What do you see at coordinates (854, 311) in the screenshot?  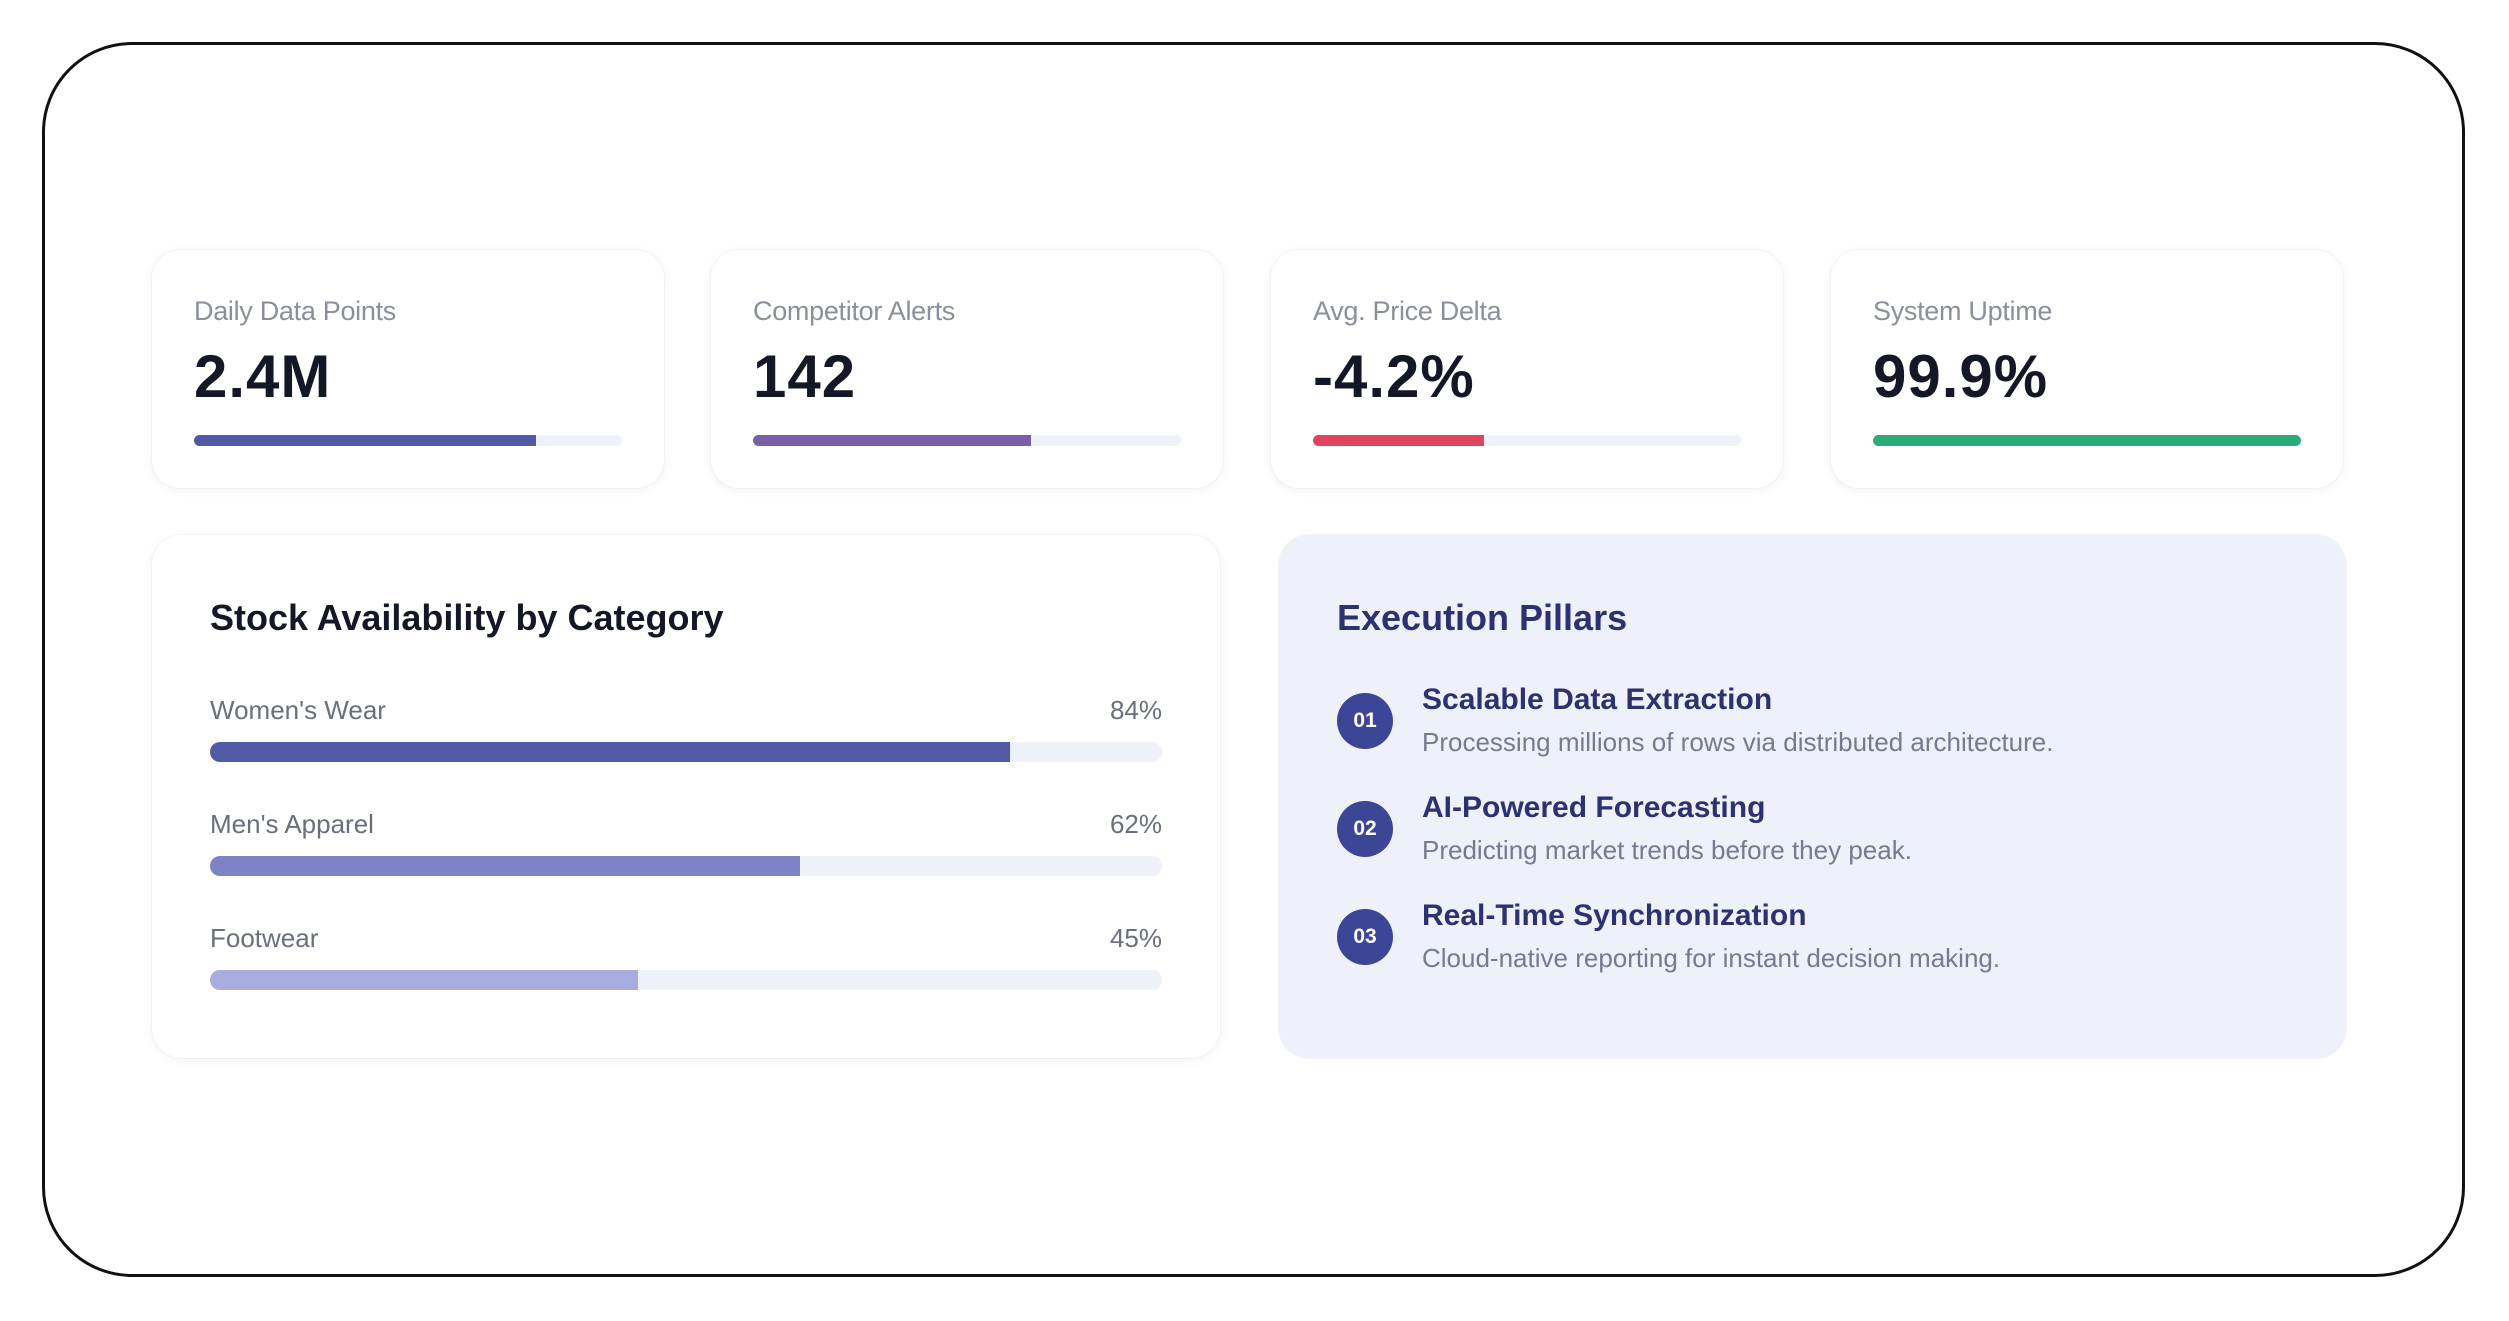 I see `kpi-label: Competitor Alerts` at bounding box center [854, 311].